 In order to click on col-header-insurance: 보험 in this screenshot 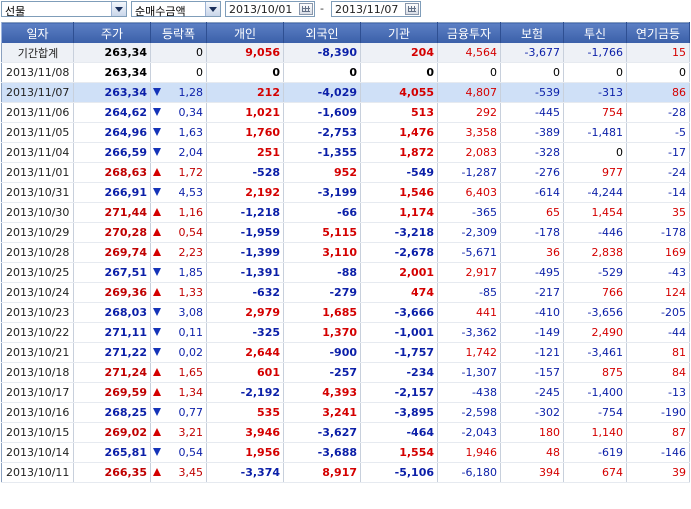, I will do `click(532, 32)`.